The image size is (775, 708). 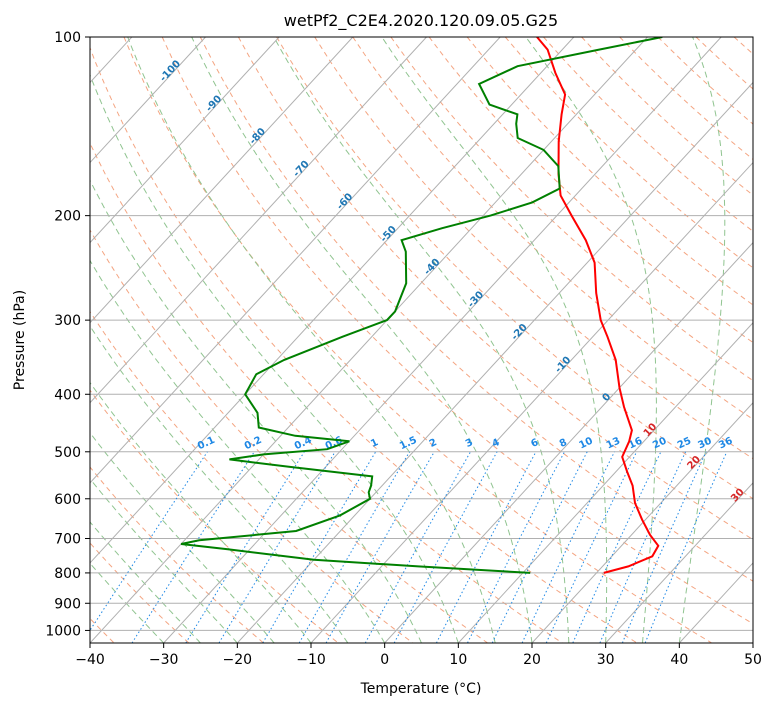 I want to click on y-tick-label: 700, so click(x=67, y=540).